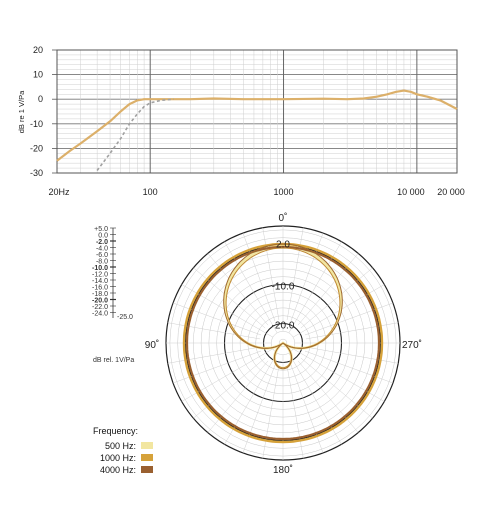  I want to click on scale-label: -12.0, so click(100, 275).